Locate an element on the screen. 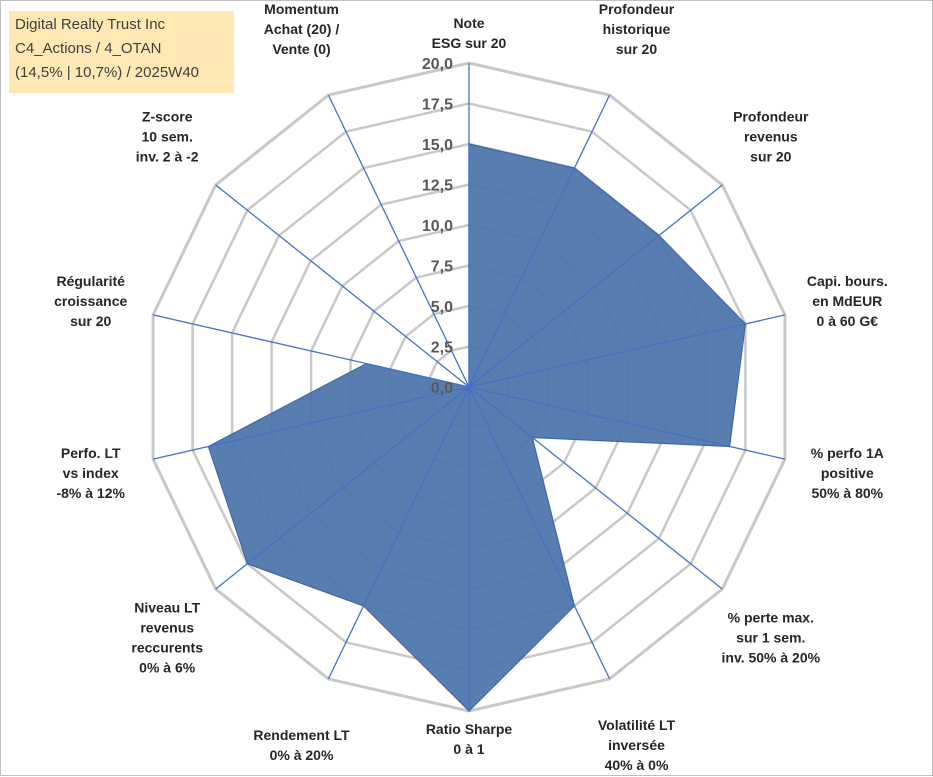 Image resolution: width=933 pixels, height=777 pixels. axis-label: Volatilité LT inversée 40% à 0% is located at coordinates (637, 745).